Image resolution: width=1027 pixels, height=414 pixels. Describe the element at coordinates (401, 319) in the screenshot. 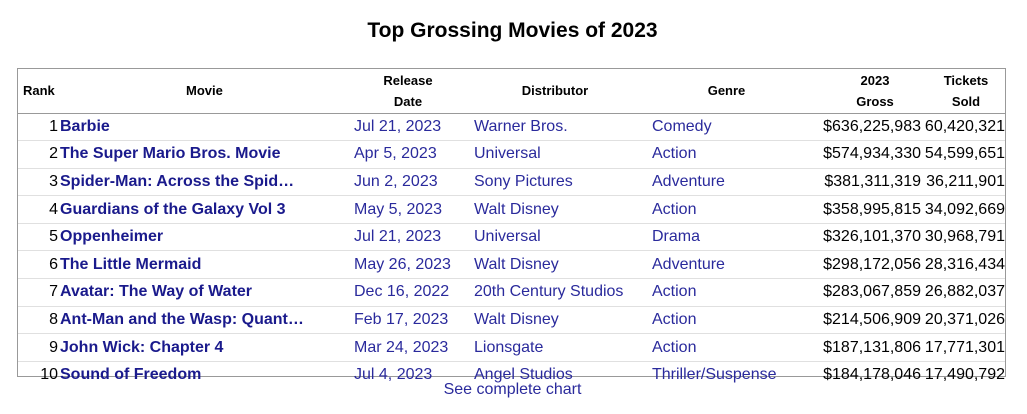

I see `release-date-link: Feb 17, 2023` at that location.